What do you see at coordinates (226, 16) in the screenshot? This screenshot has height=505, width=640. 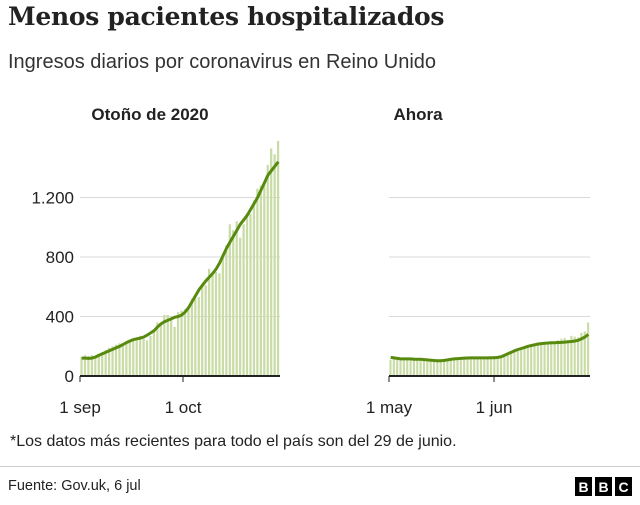 I see `chart-title: Menos pacientes hospitalizados` at bounding box center [226, 16].